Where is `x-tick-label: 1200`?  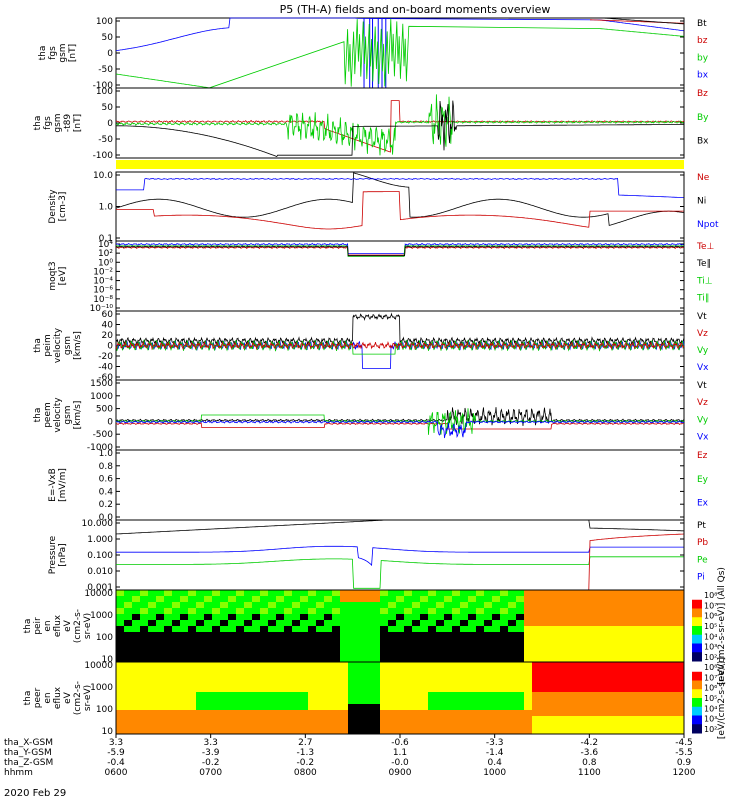 x-tick-label: 1200 is located at coordinates (684, 773).